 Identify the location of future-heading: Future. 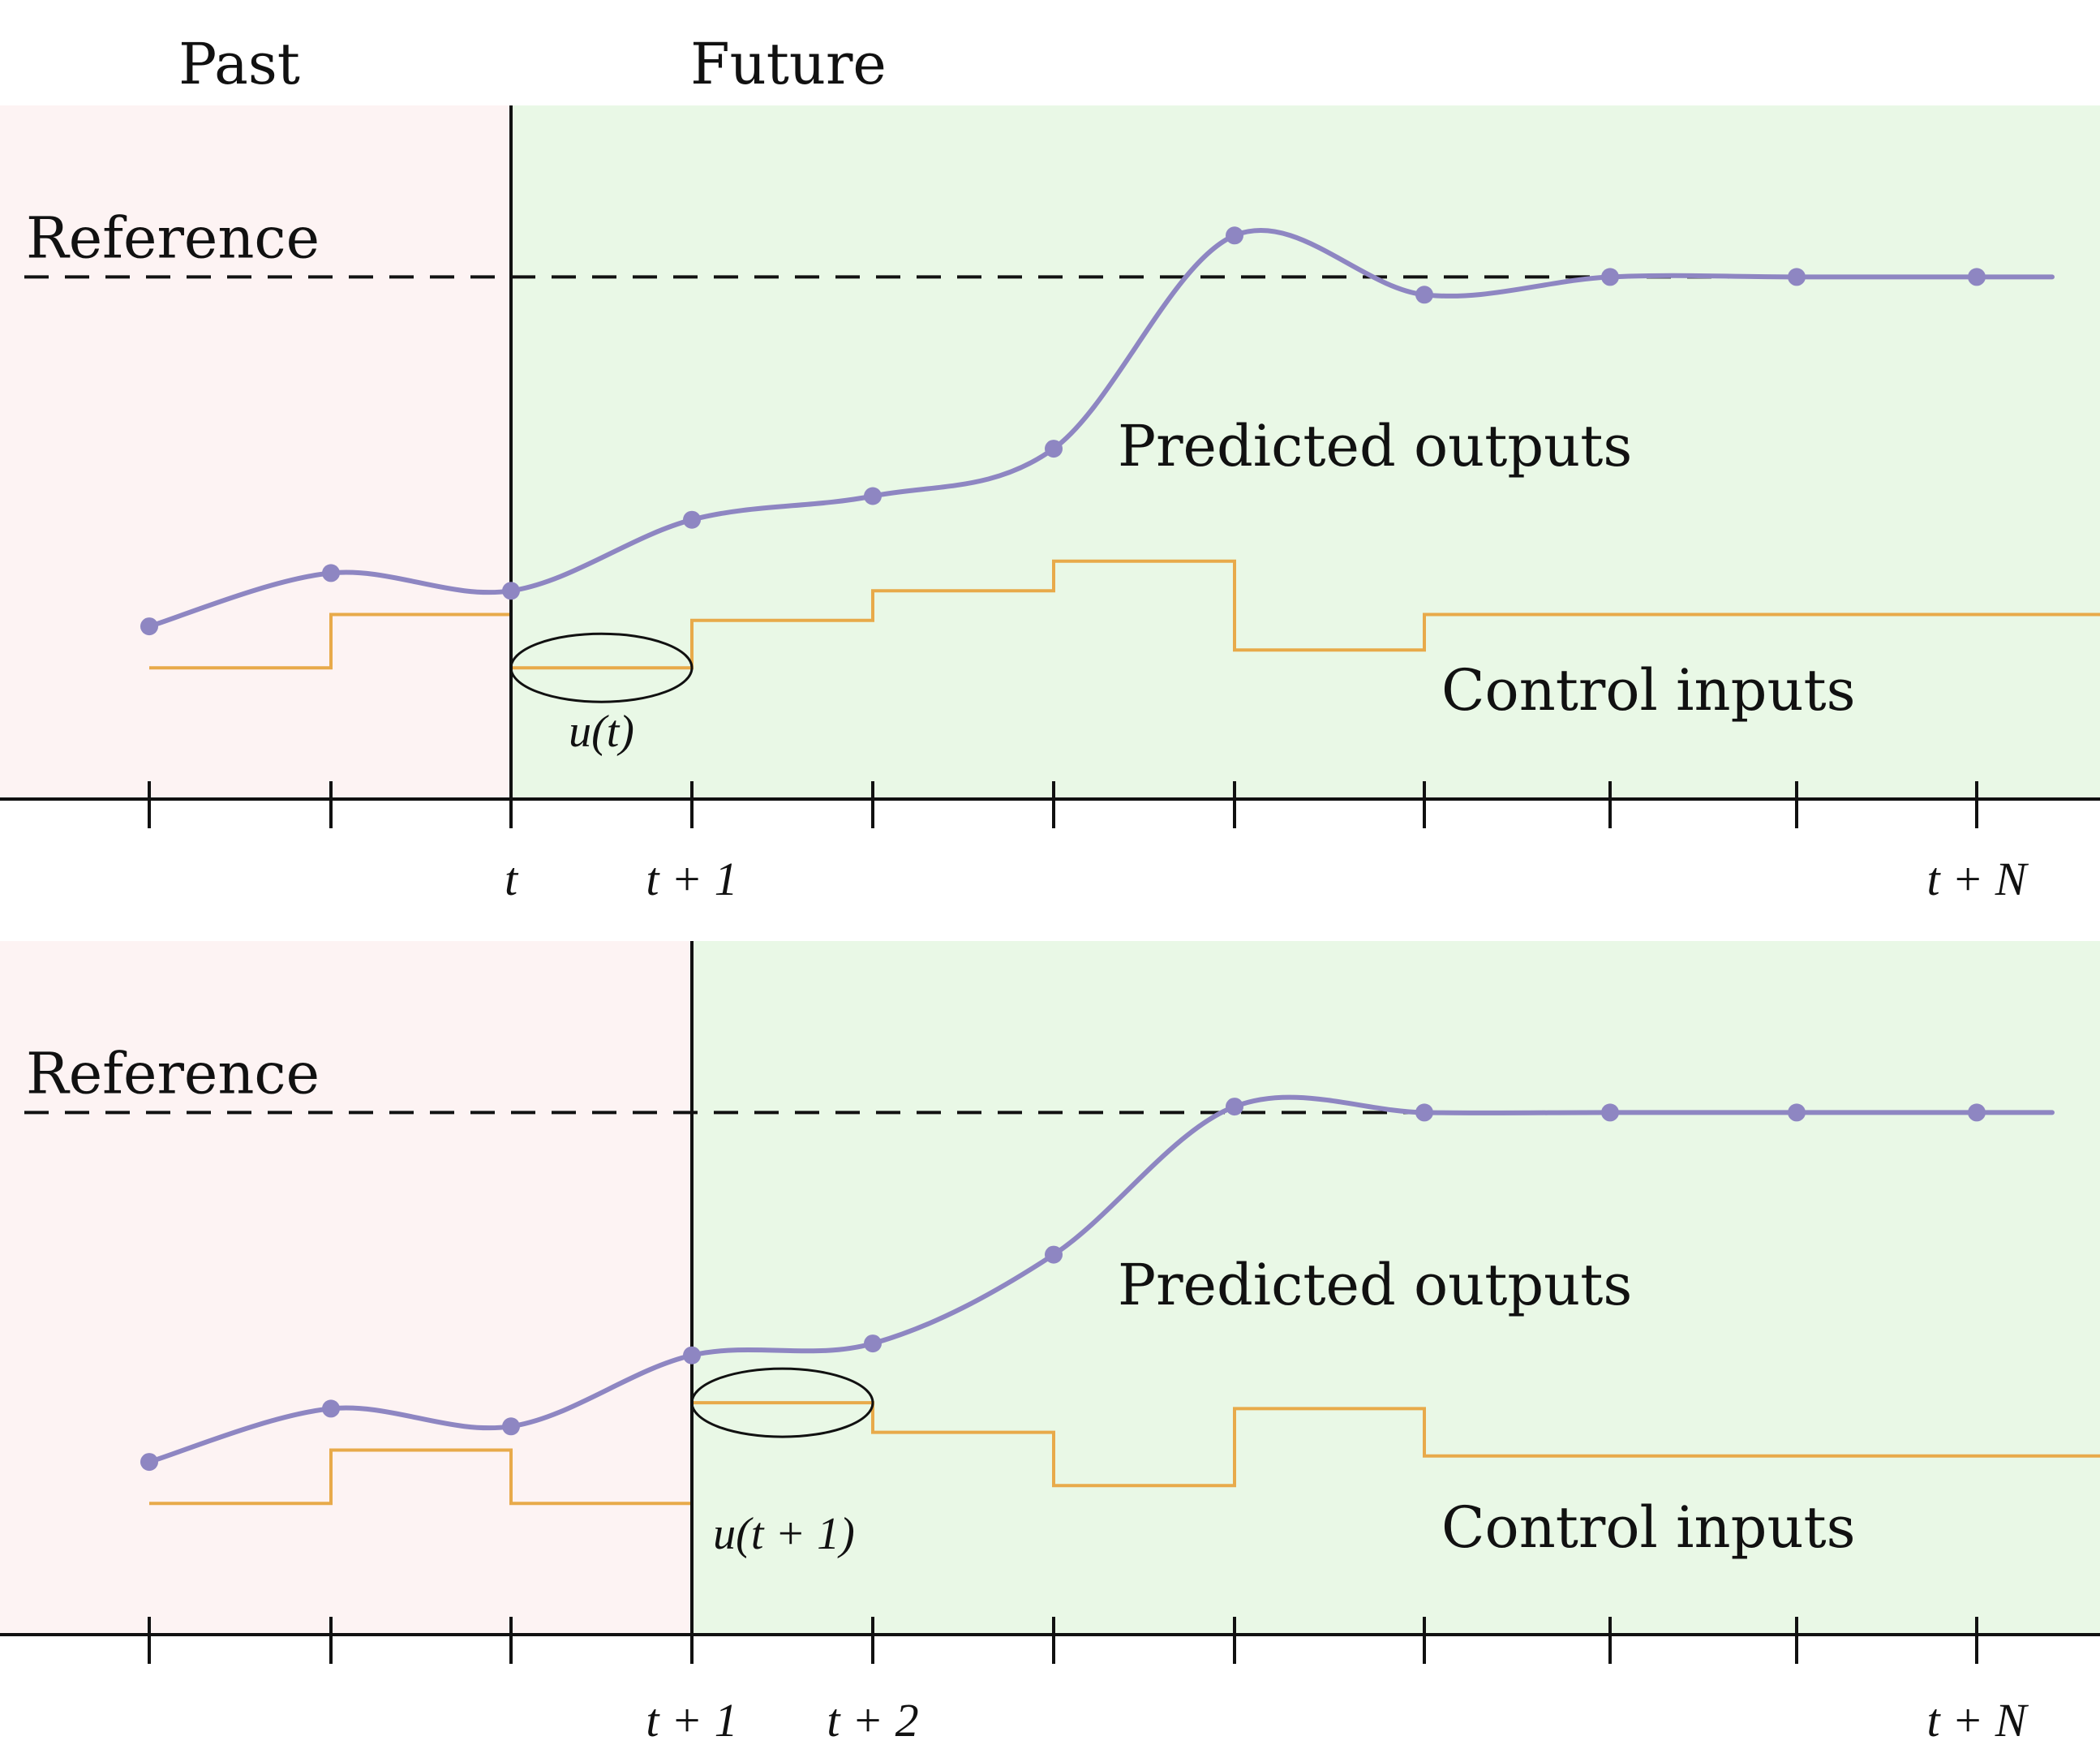
(788, 64).